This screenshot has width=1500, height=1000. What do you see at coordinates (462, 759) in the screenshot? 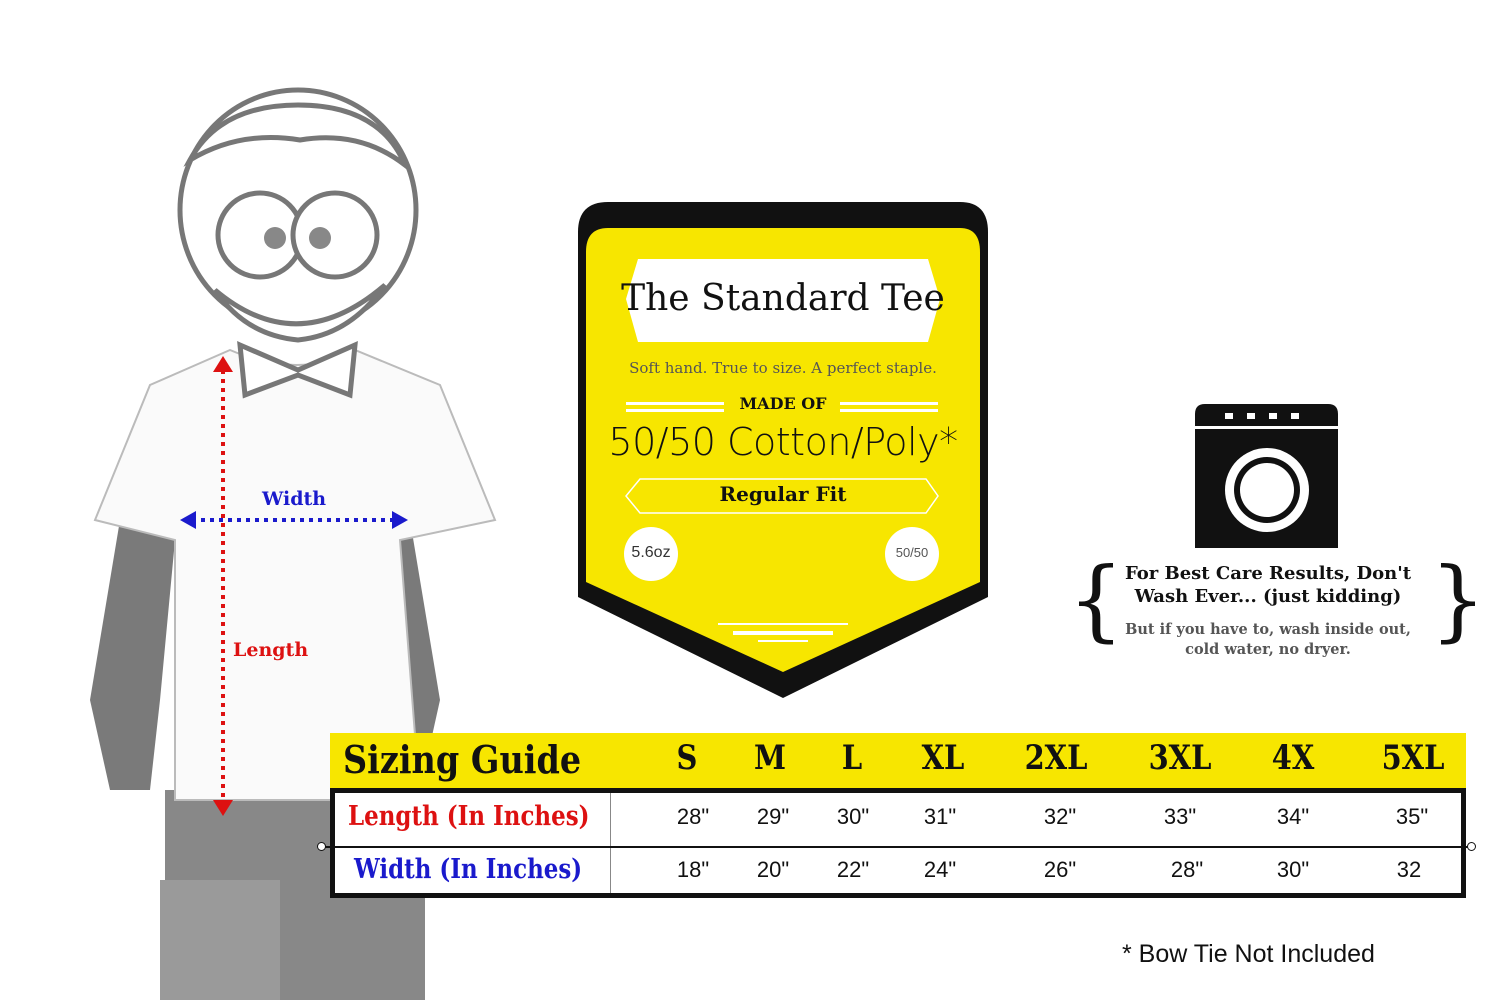
I see `sizing-title: Sizing Guide` at bounding box center [462, 759].